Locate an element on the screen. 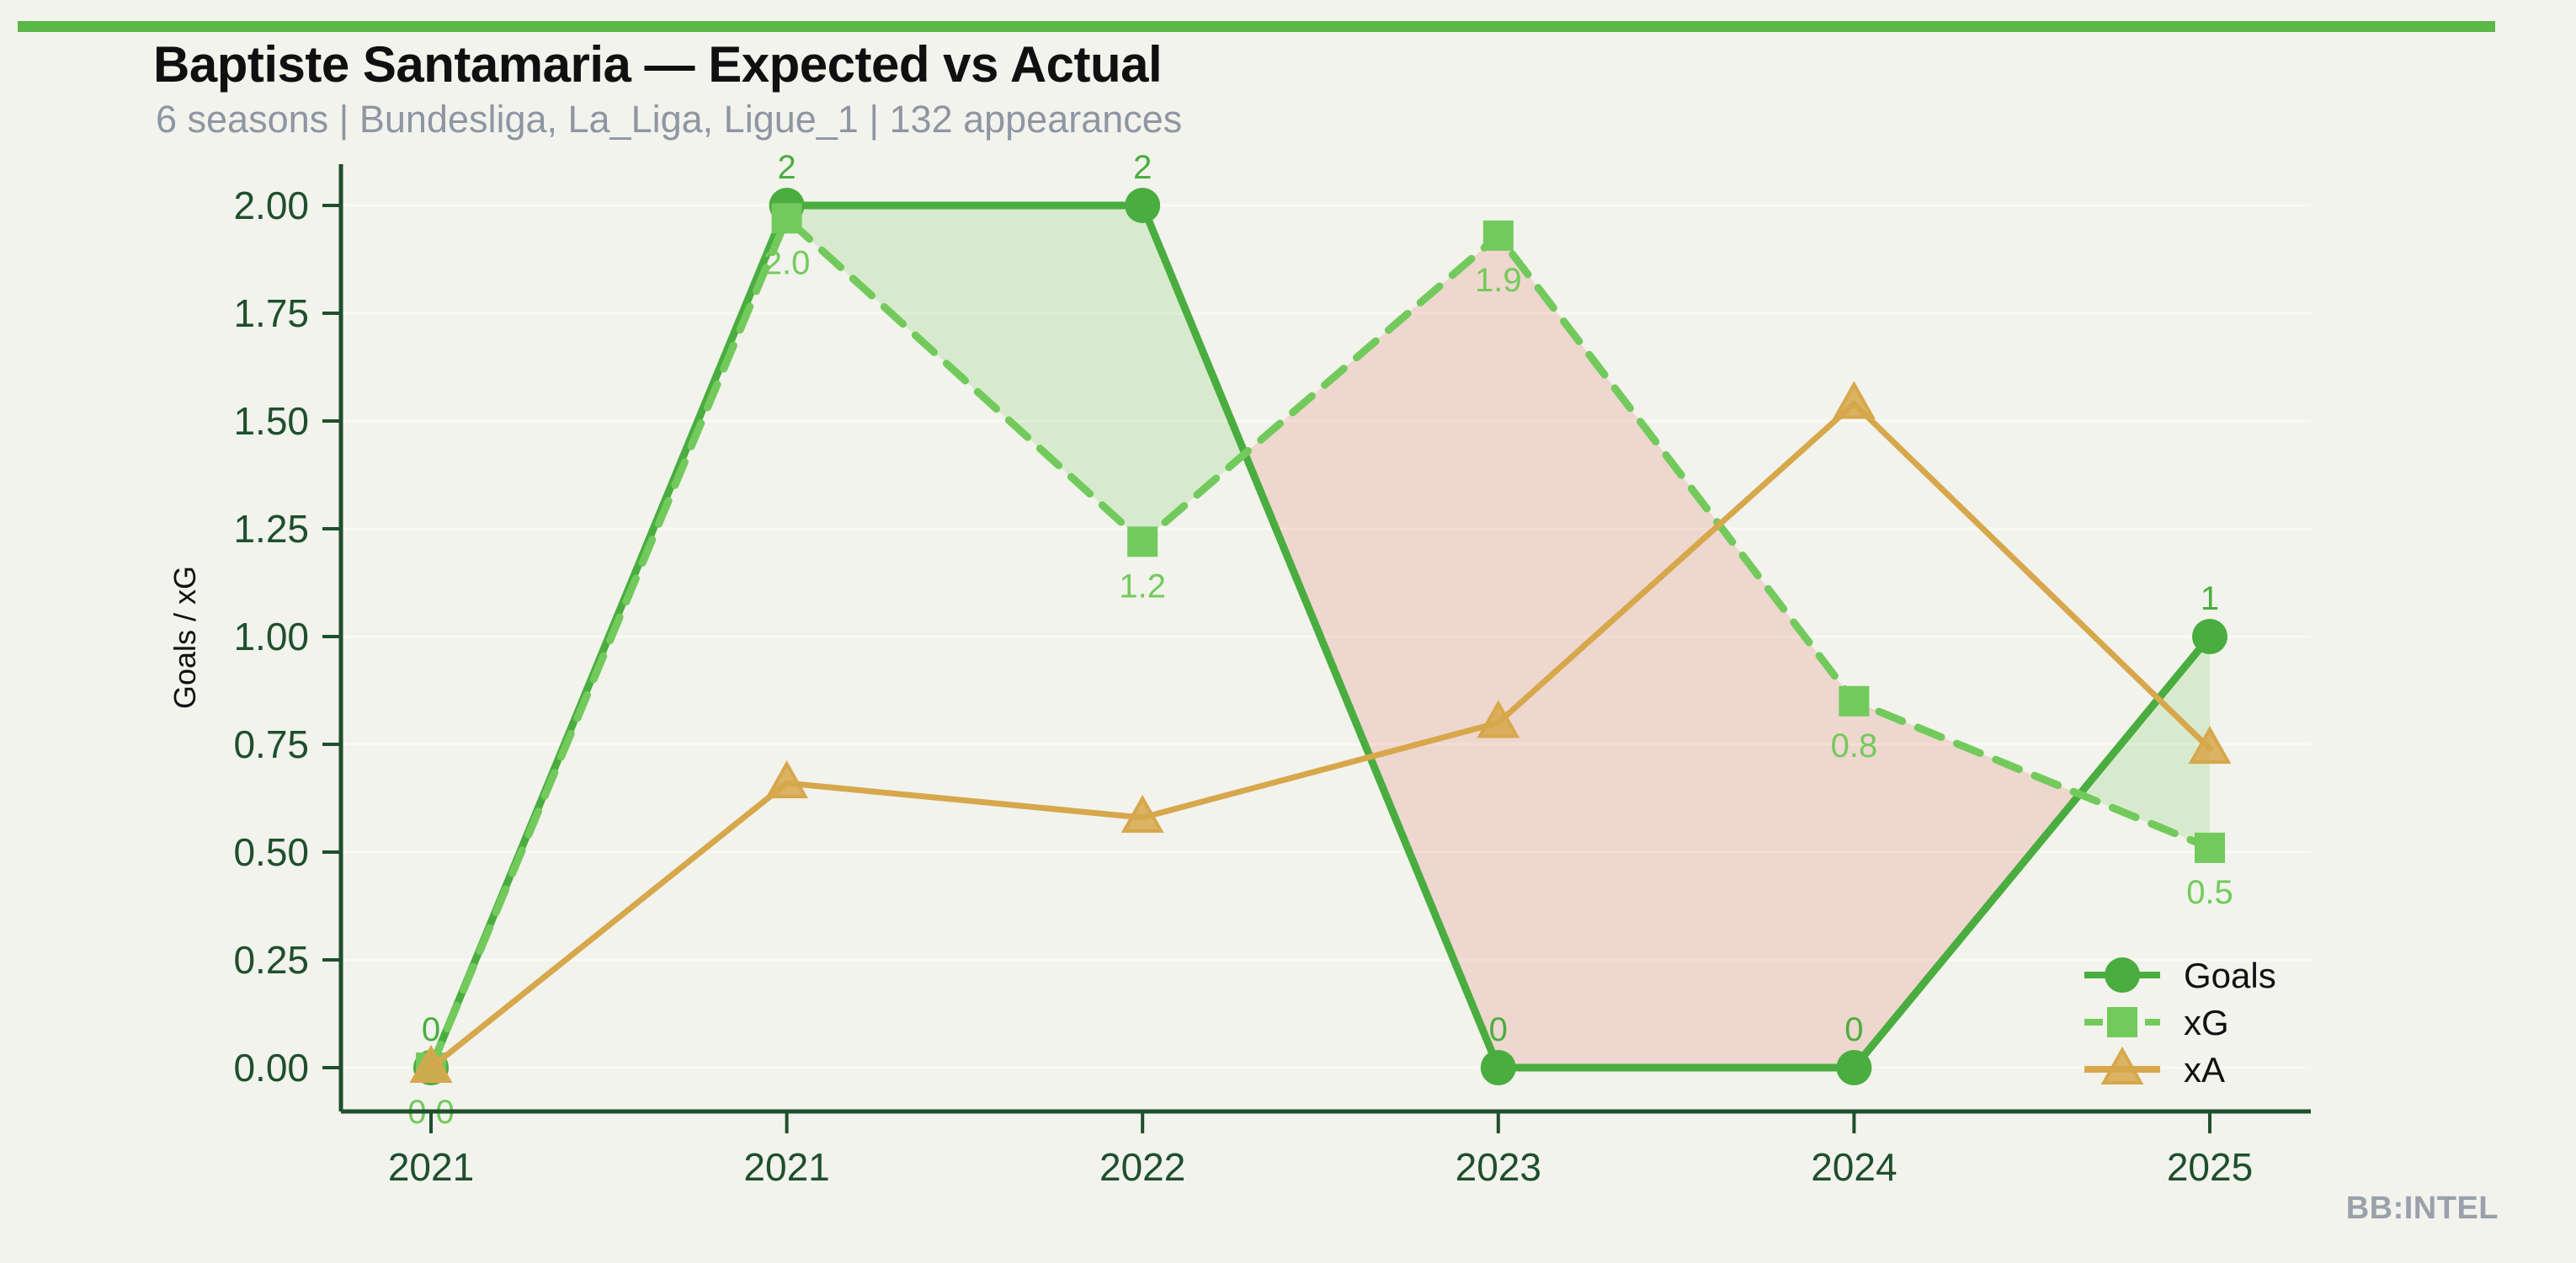 The height and width of the screenshot is (1263, 2576). xg-value-label: 0.8 is located at coordinates (1855, 746).